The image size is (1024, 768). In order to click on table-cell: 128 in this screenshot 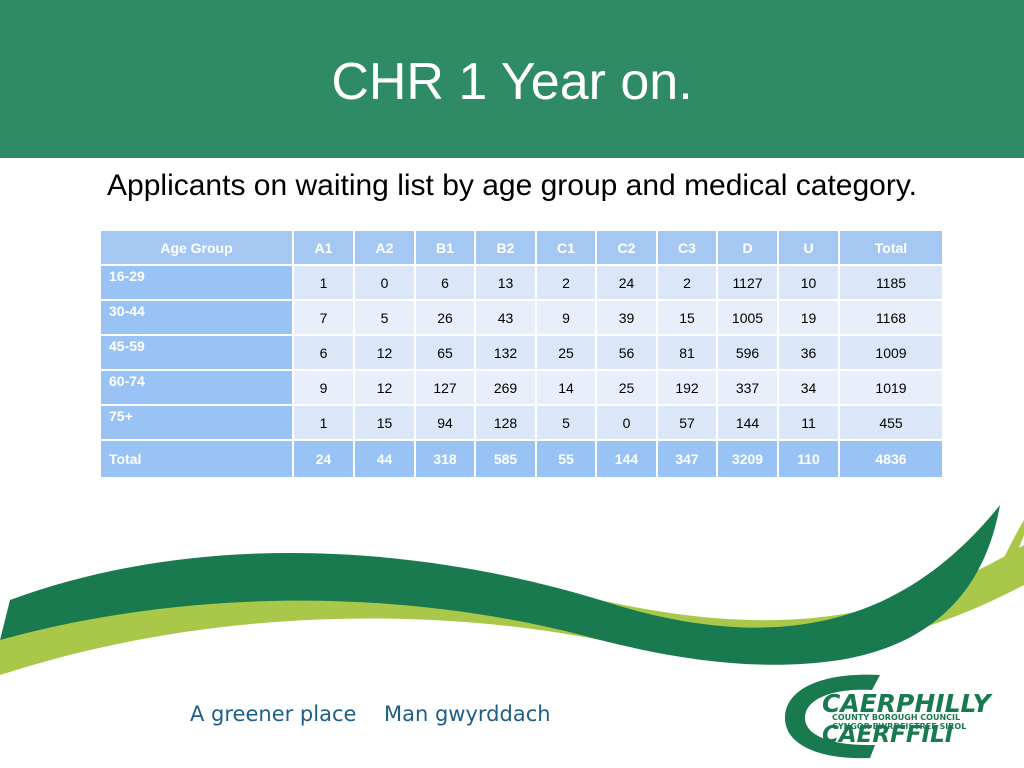, I will do `click(505, 422)`.